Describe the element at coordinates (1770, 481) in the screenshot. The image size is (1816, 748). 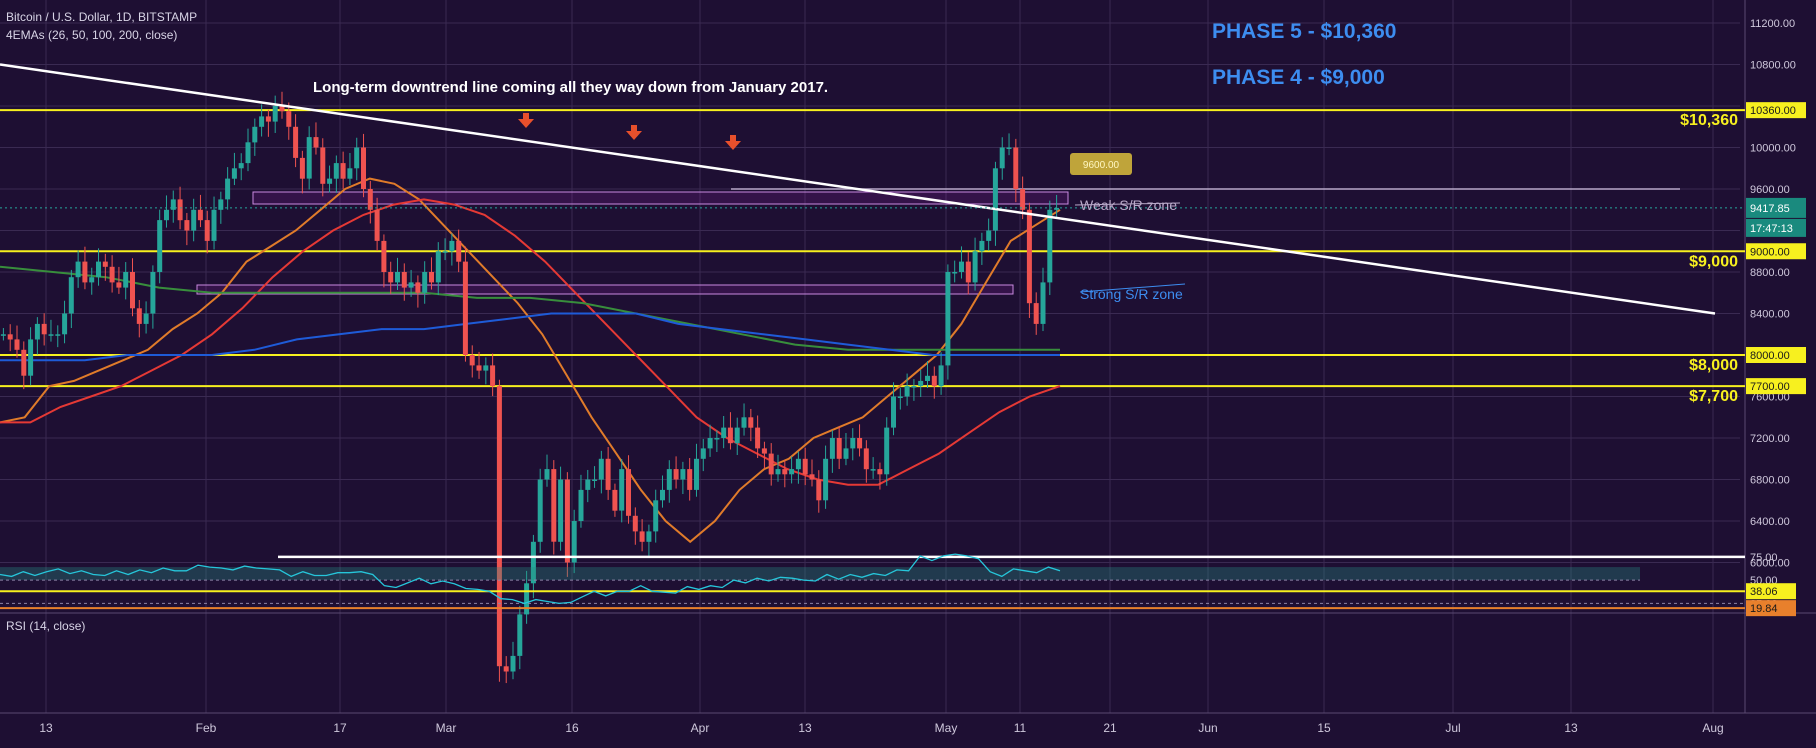
I see `price-tick-label: 6800.00` at that location.